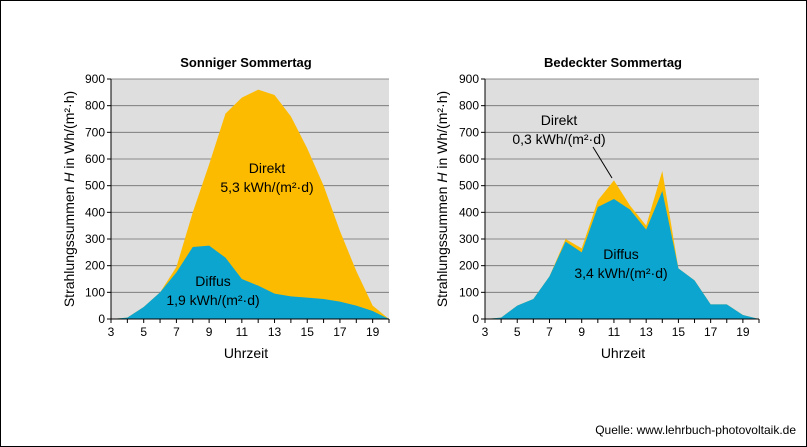  What do you see at coordinates (246, 62) in the screenshot?
I see `chart-title: Sonniger Sommertag` at bounding box center [246, 62].